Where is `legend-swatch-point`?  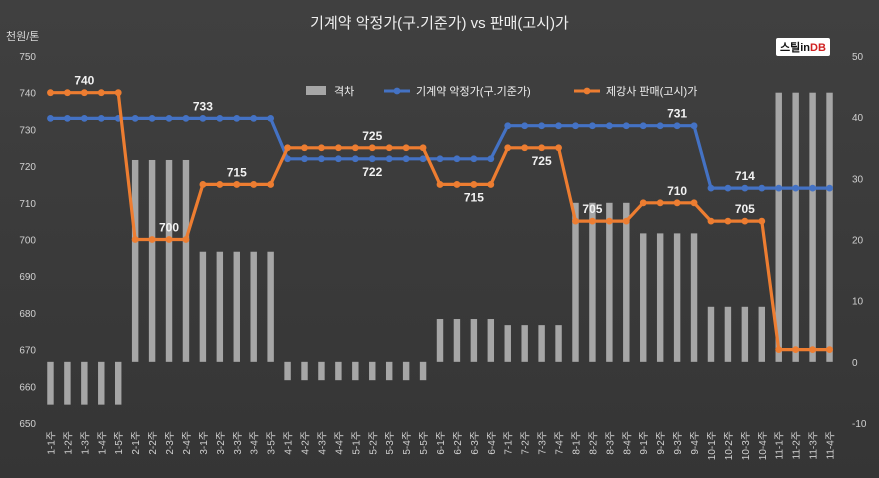
legend-swatch-point is located at coordinates (587, 91).